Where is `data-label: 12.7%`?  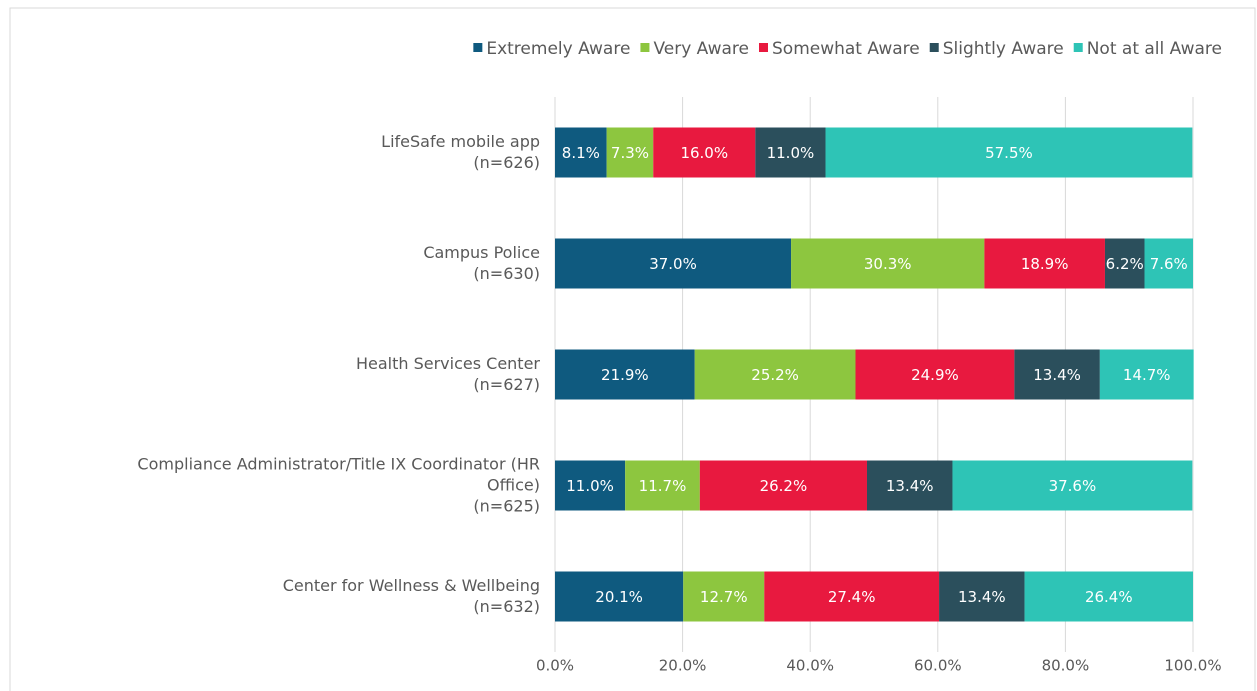 data-label: 12.7% is located at coordinates (724, 597).